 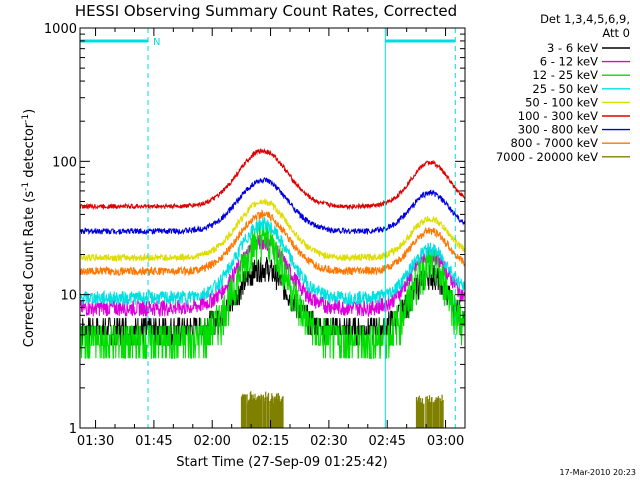 I want to click on x-tick-label-6: 02:45, so click(x=386, y=441).